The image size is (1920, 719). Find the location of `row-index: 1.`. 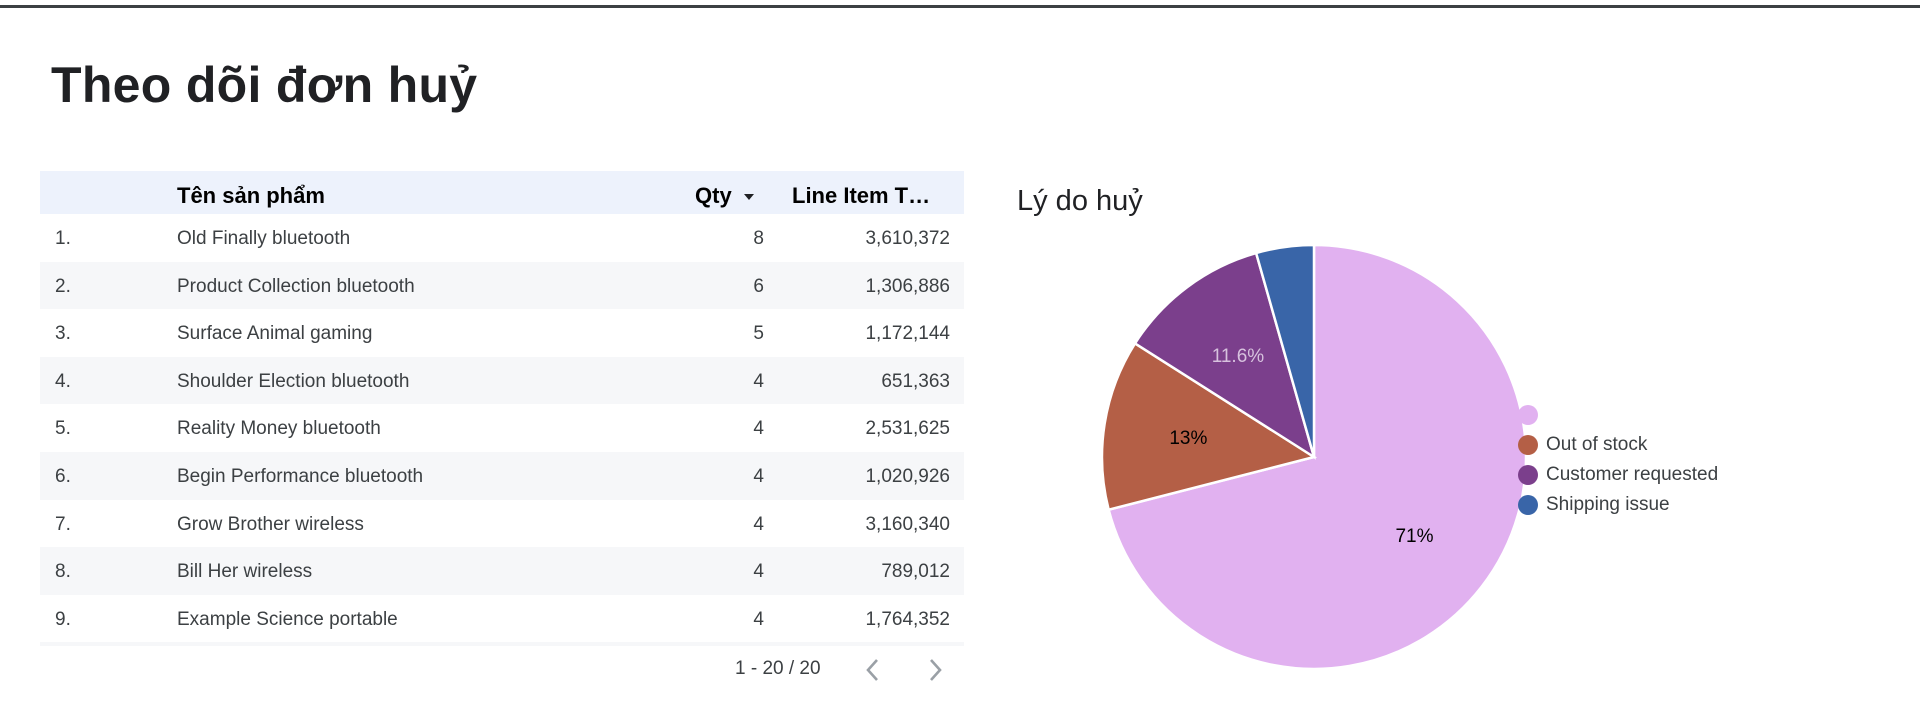

row-index: 1. is located at coordinates (63, 238).